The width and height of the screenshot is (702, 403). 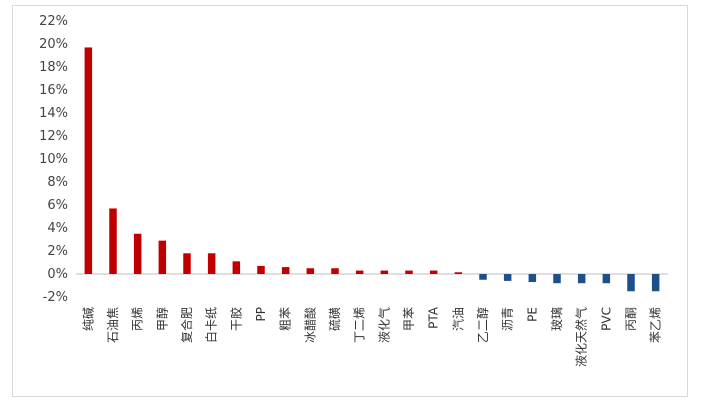 What do you see at coordinates (53, 136) in the screenshot?
I see `y-tick-label: 12%` at bounding box center [53, 136].